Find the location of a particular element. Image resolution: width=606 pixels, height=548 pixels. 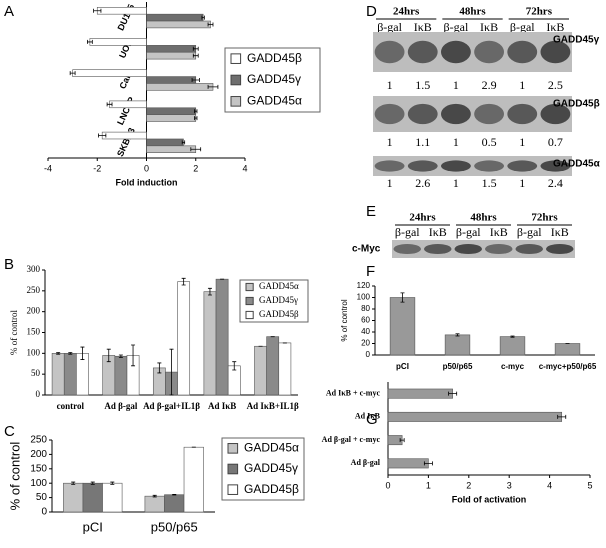

x-tick-label: 1 is located at coordinates (428, 485).